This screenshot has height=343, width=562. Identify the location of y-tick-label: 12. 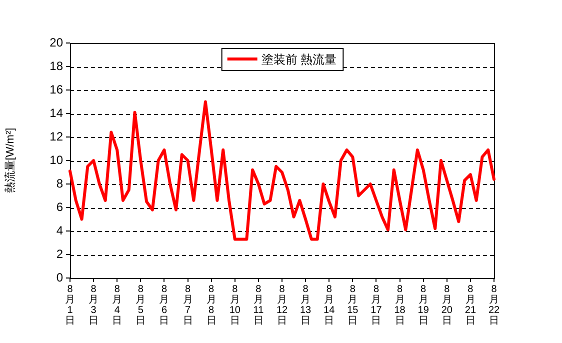
(57, 136).